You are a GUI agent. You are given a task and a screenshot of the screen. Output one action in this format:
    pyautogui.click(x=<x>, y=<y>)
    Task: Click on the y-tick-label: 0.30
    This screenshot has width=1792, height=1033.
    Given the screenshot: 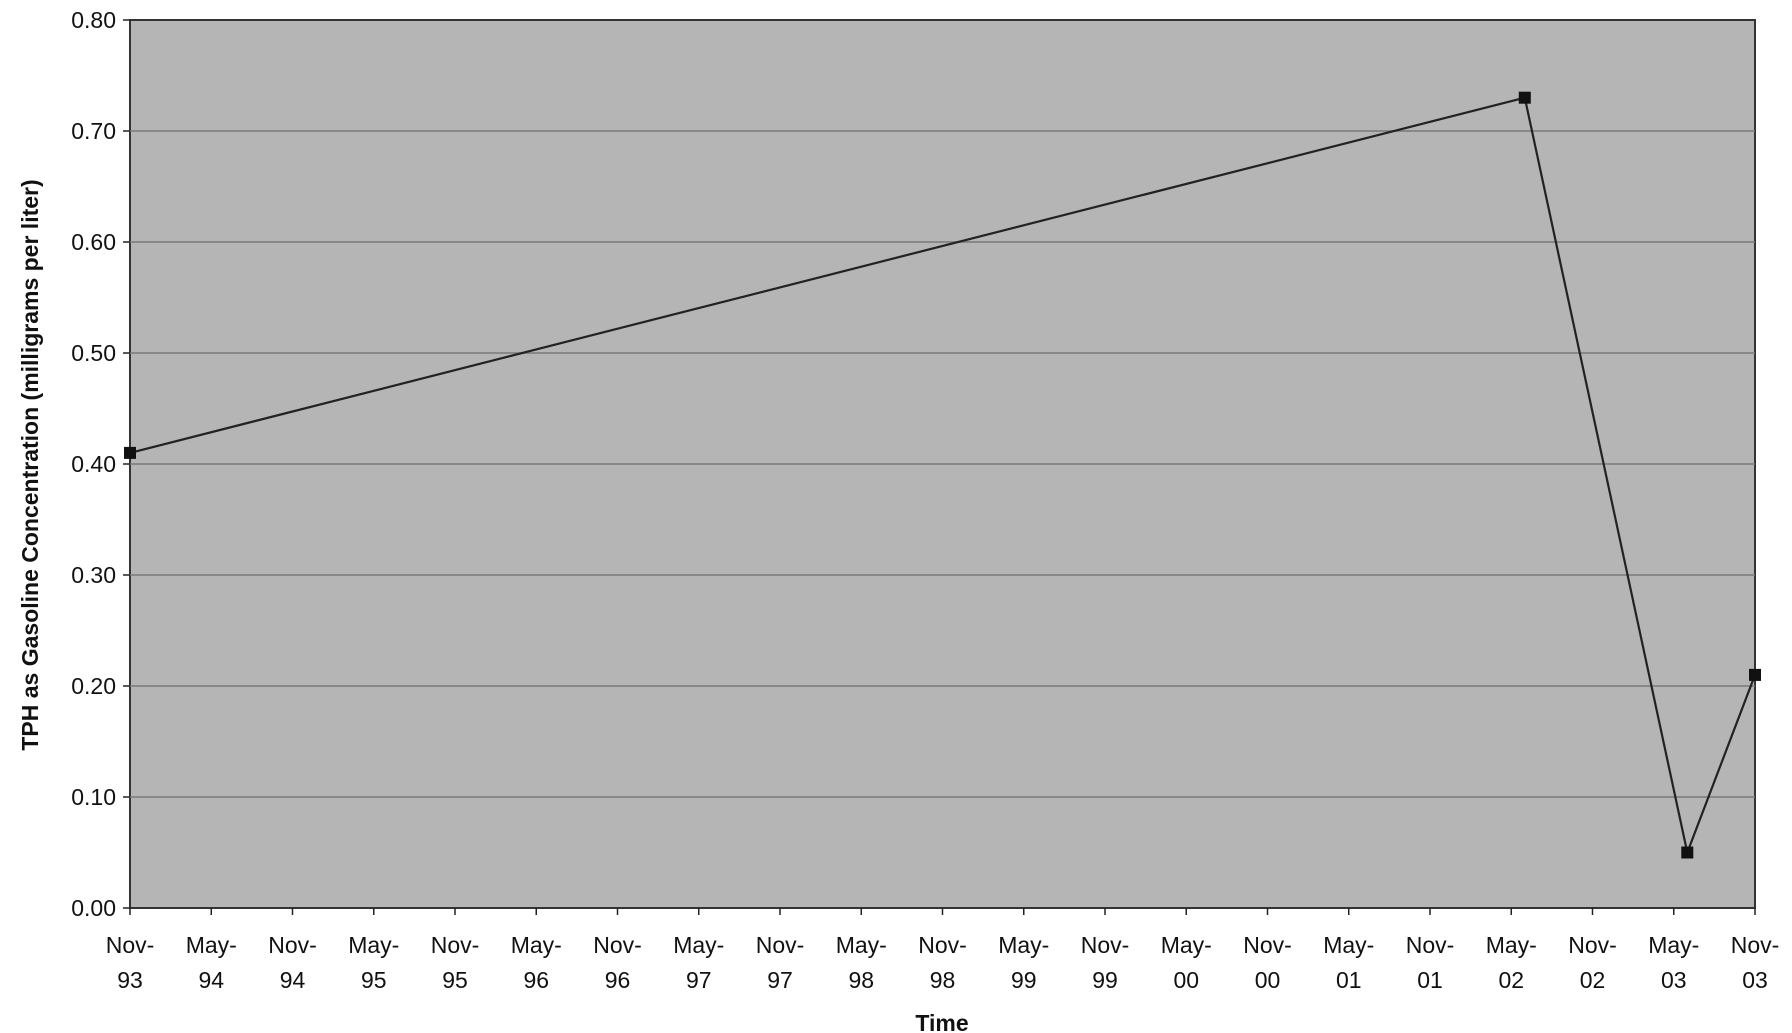 What is the action you would take?
    pyautogui.click(x=93, y=575)
    